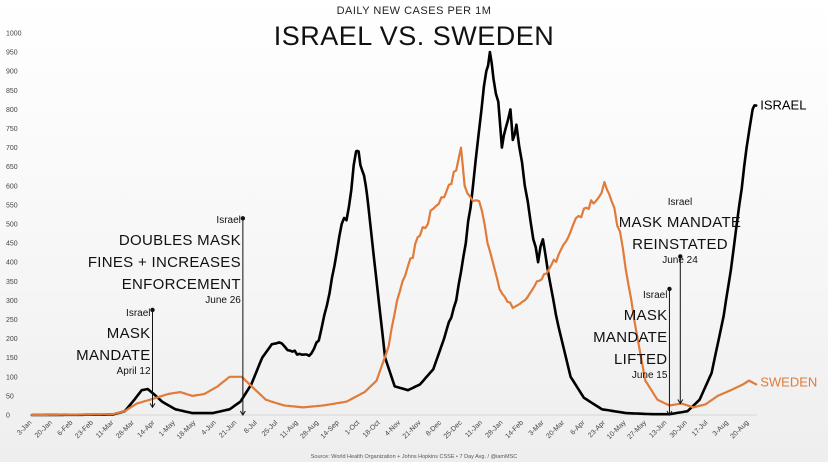  What do you see at coordinates (12, 282) in the screenshot?
I see `y-tick-label: 350` at bounding box center [12, 282].